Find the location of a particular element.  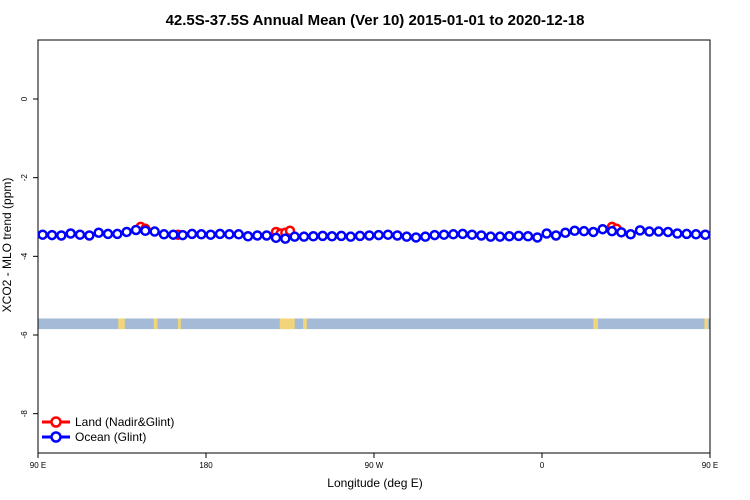

series-layer is located at coordinates (374, 232).